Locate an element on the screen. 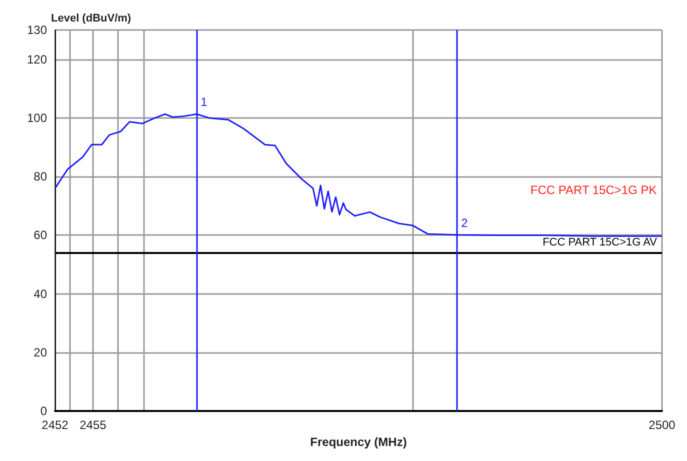 This screenshot has width=687, height=461. annotation: 2 is located at coordinates (464, 223).